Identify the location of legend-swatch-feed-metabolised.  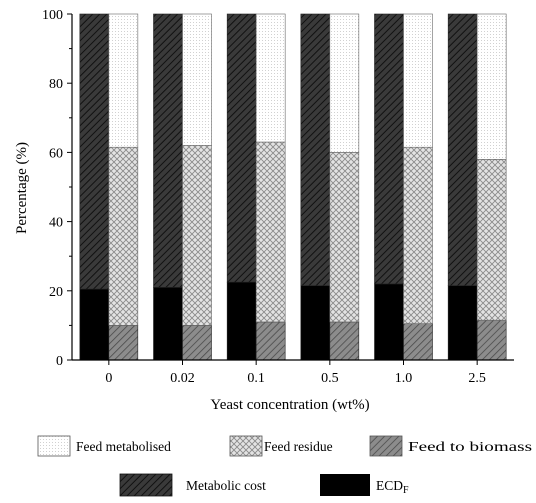
(54, 446).